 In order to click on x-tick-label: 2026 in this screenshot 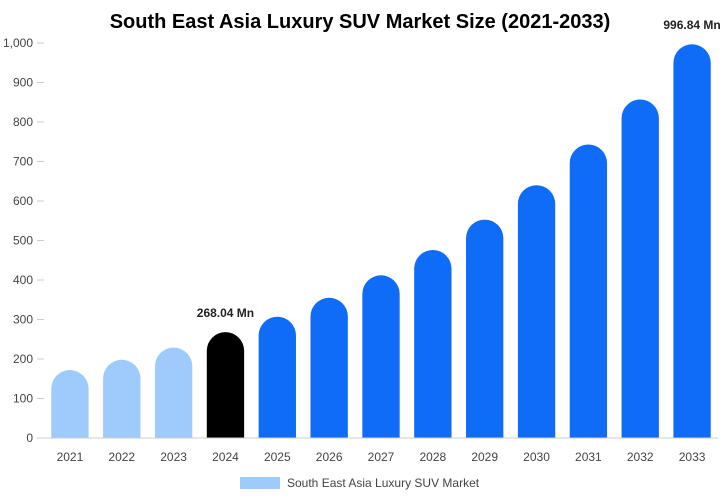, I will do `click(329, 457)`.